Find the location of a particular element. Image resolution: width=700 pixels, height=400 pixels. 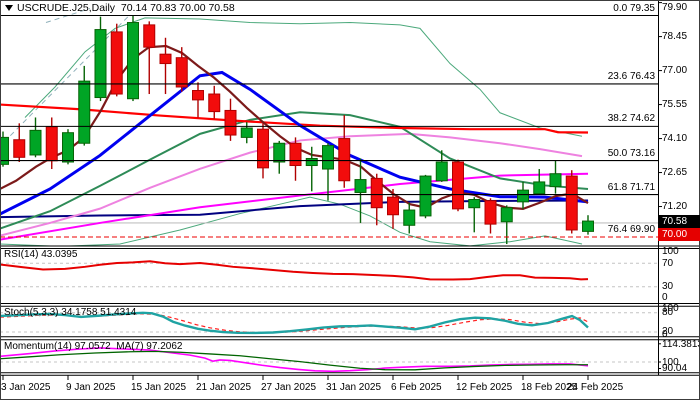

fib-level-label: 76.4 69.90 is located at coordinates (631, 229).